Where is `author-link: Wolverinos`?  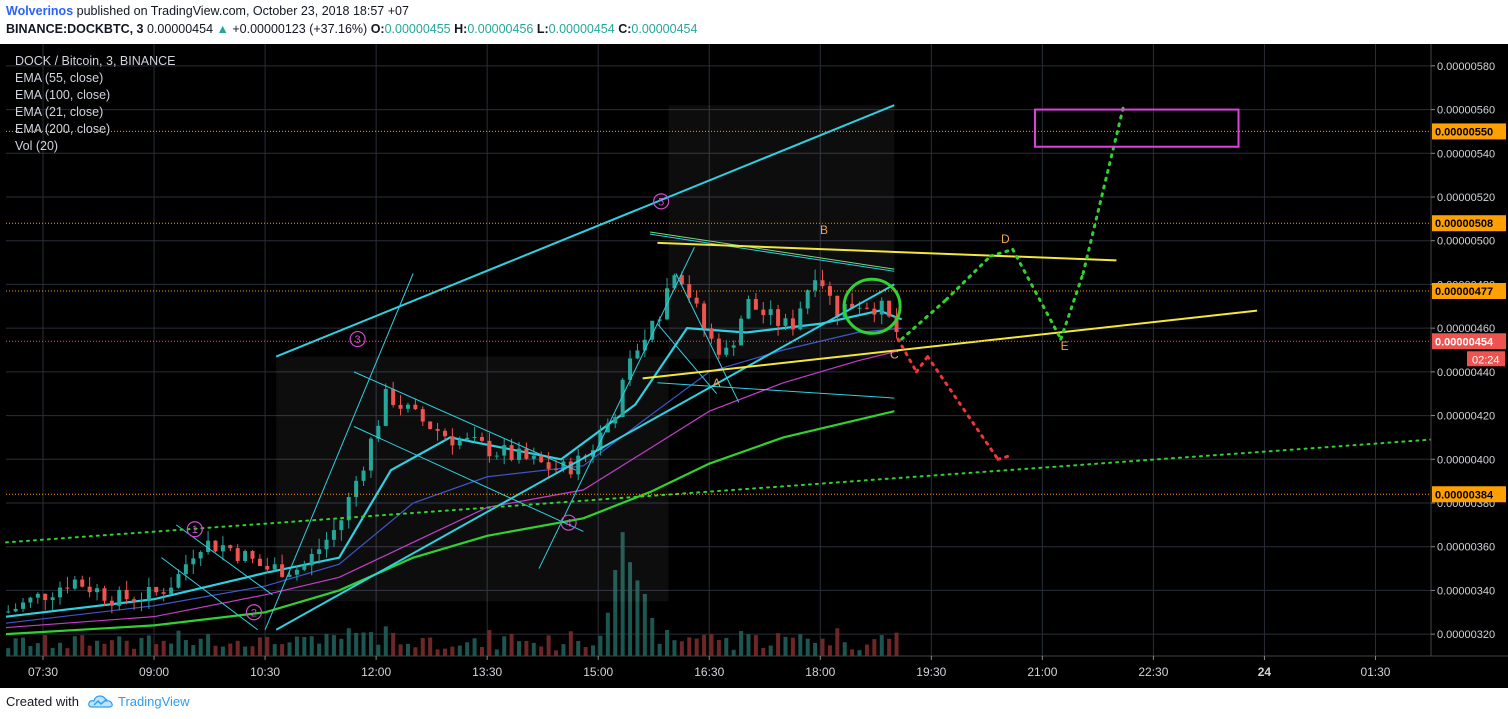 author-link: Wolverinos is located at coordinates (40, 11).